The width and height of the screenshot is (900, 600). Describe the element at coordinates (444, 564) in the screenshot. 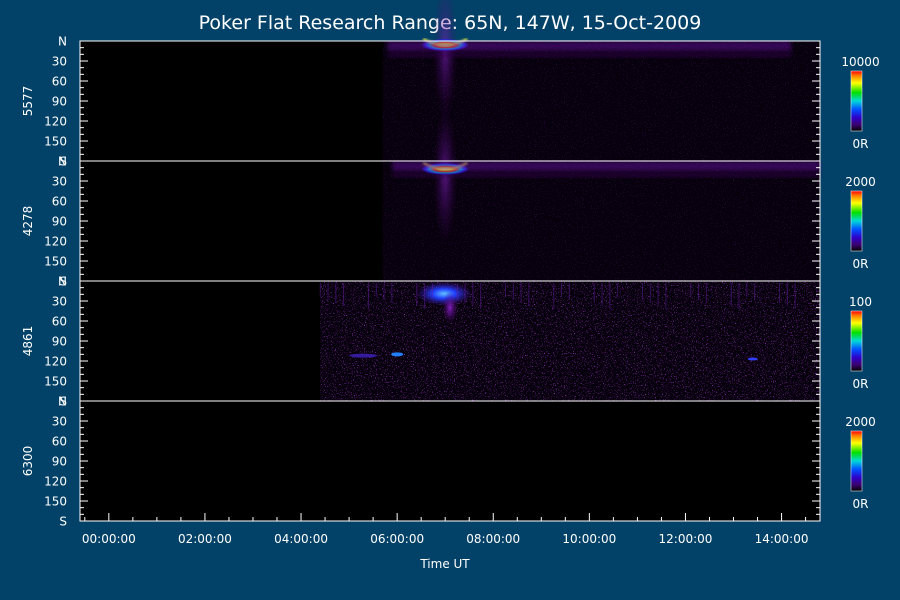

I see `x-axis-label: Time UT` at that location.